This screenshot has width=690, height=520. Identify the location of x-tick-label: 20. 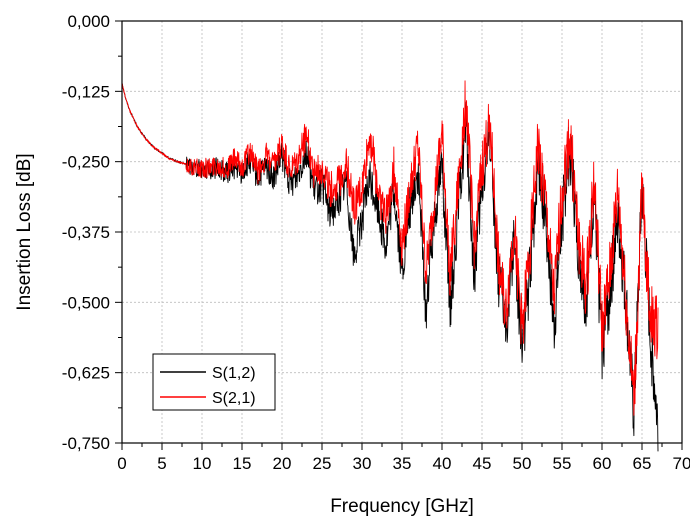
(282, 463).